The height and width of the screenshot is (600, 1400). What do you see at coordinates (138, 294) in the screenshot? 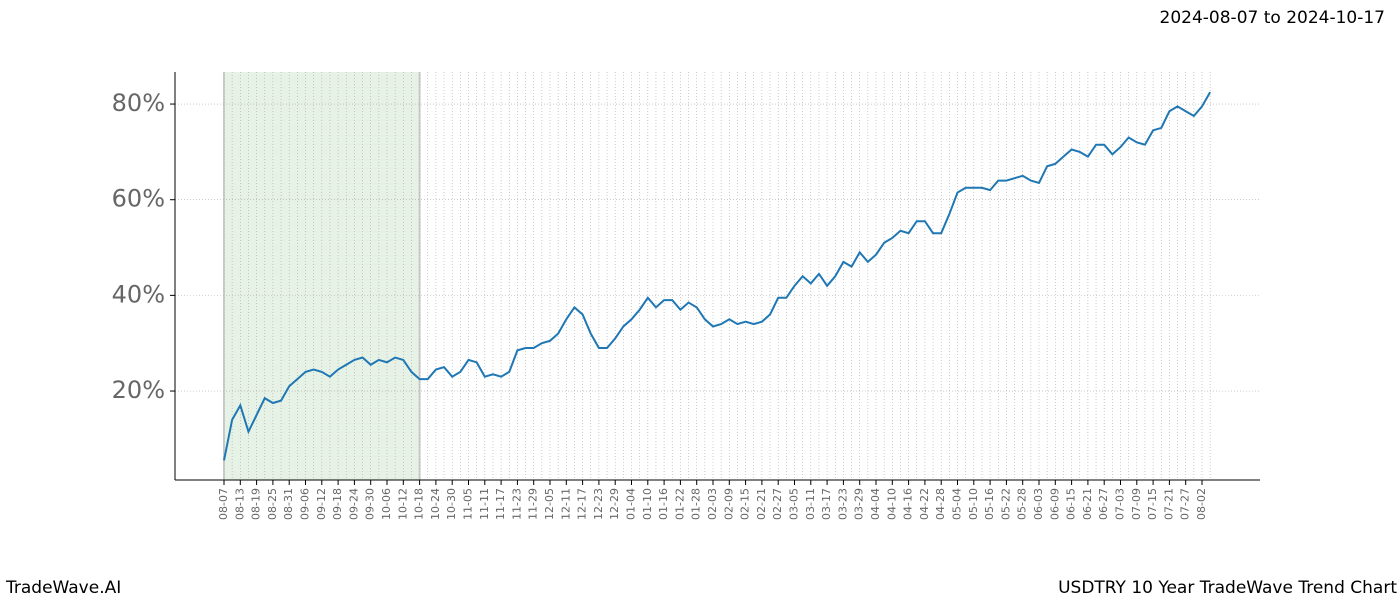
I see `y-tick-label: 40%` at bounding box center [138, 294].